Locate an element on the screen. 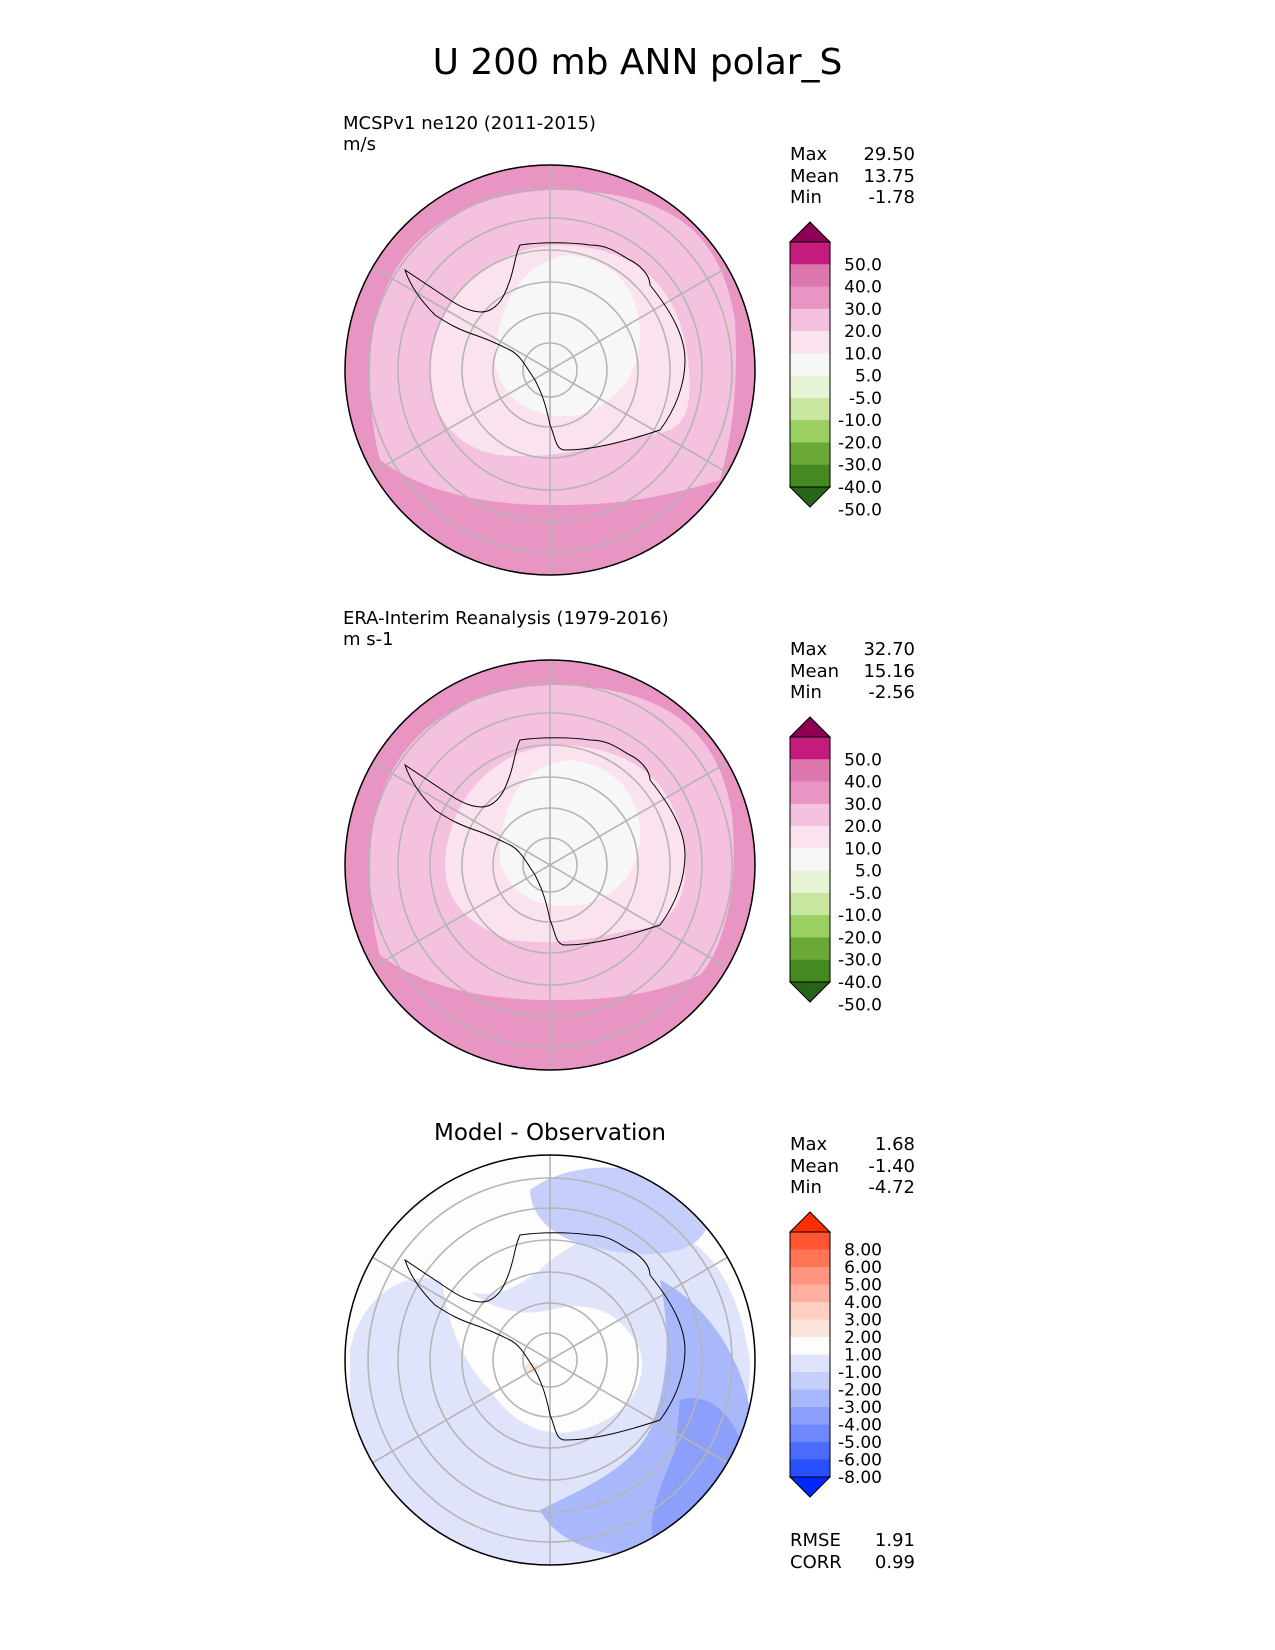 Image resolution: width=1275 pixels, height=1650 pixels. stat-label: Min is located at coordinates (806, 1187).